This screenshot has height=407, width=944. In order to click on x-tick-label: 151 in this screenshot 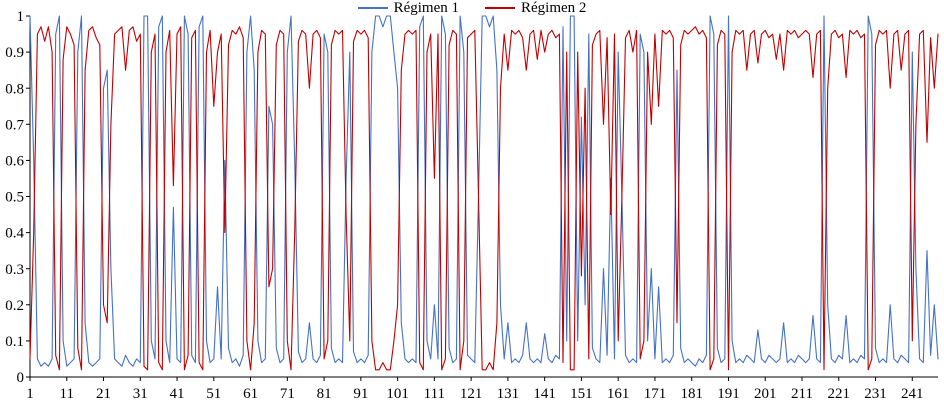, I will do `click(581, 394)`.